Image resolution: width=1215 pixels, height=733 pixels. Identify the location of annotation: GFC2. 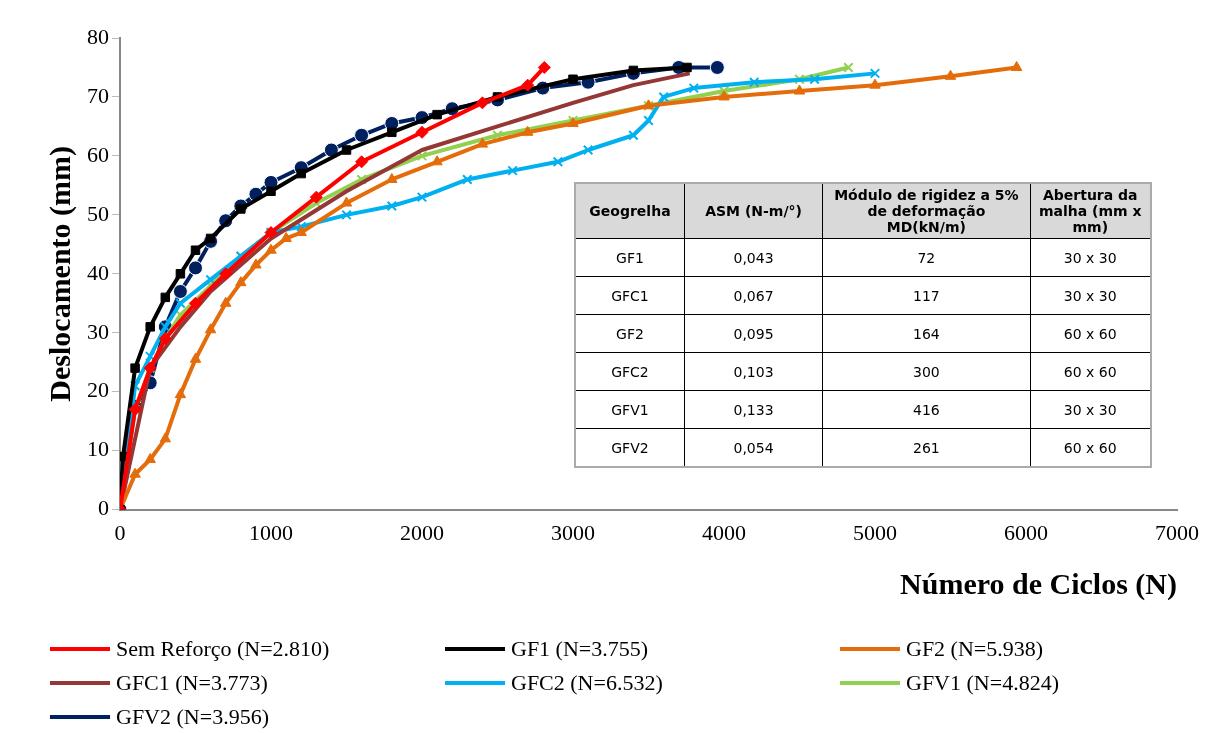
(630, 371).